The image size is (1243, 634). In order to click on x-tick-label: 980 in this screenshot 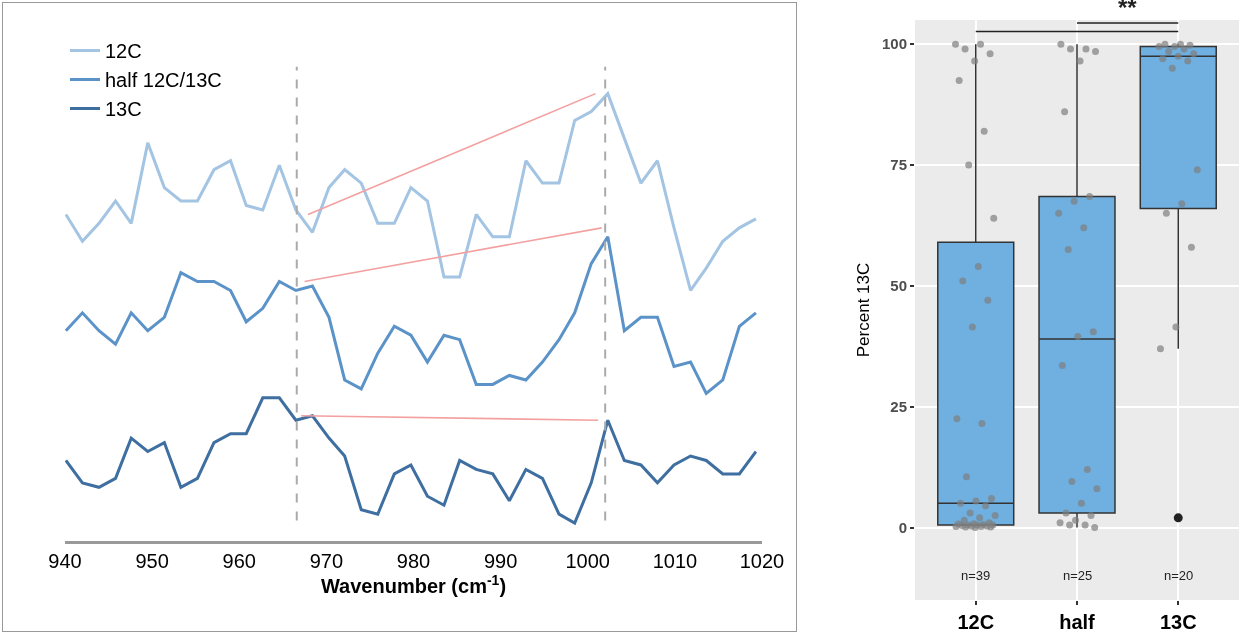, I will do `click(413, 561)`.